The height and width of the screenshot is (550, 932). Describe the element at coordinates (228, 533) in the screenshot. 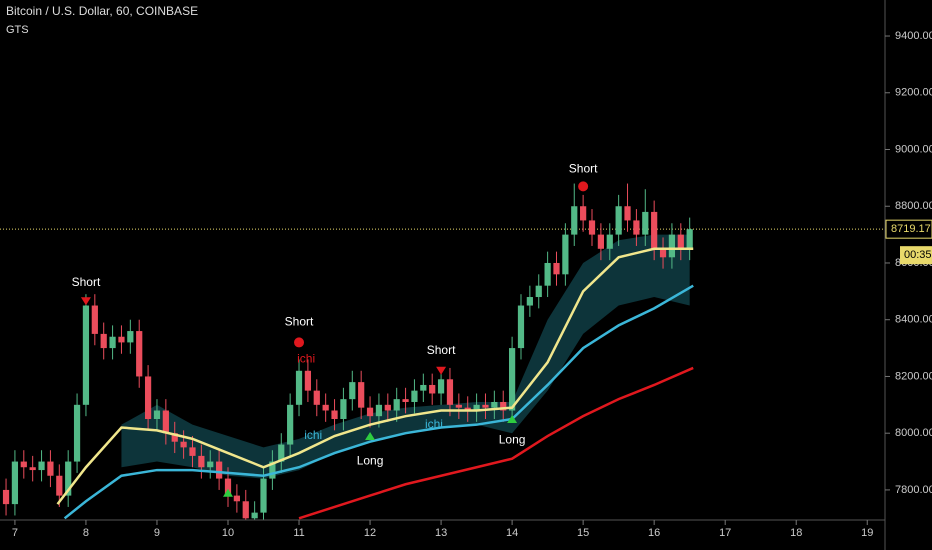

I see `x-tick-label: 10` at that location.